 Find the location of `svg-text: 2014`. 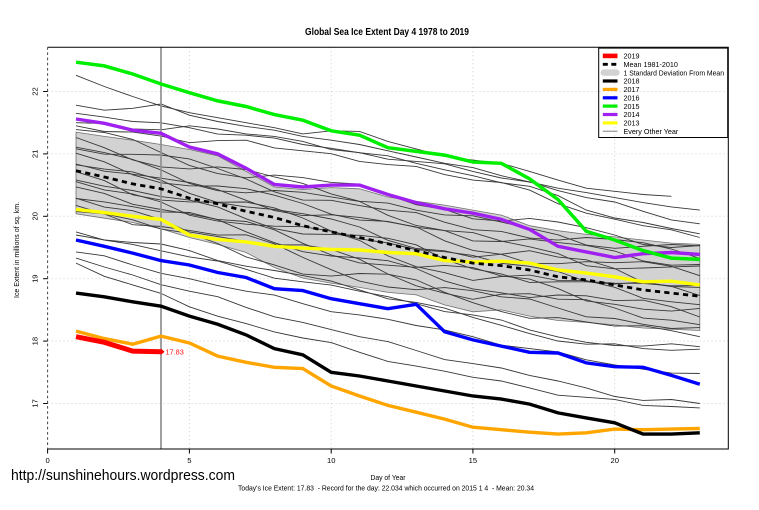

svg-text: 2014 is located at coordinates (632, 114).